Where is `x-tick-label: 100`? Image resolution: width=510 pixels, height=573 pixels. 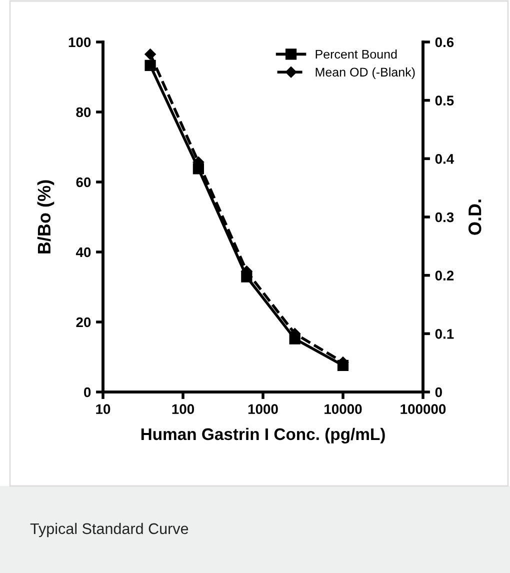 x-tick-label: 100 is located at coordinates (183, 409).